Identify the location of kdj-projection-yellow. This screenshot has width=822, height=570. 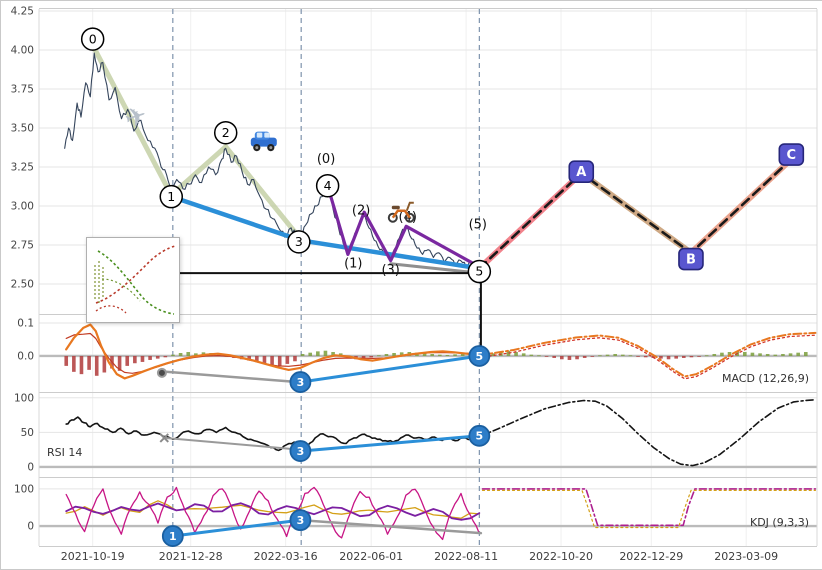
(648, 509).